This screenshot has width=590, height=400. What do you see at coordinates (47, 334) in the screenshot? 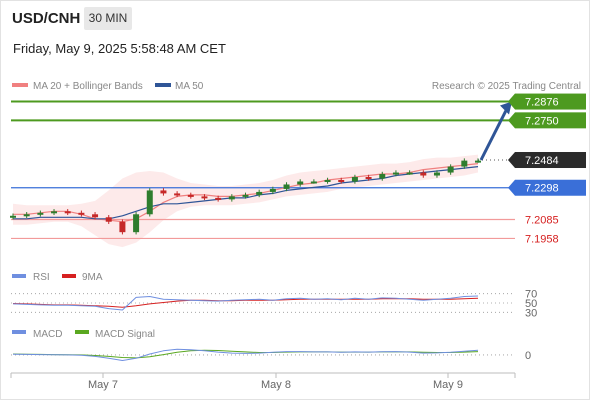
I see `macd-legend-label: MACD` at bounding box center [47, 334].